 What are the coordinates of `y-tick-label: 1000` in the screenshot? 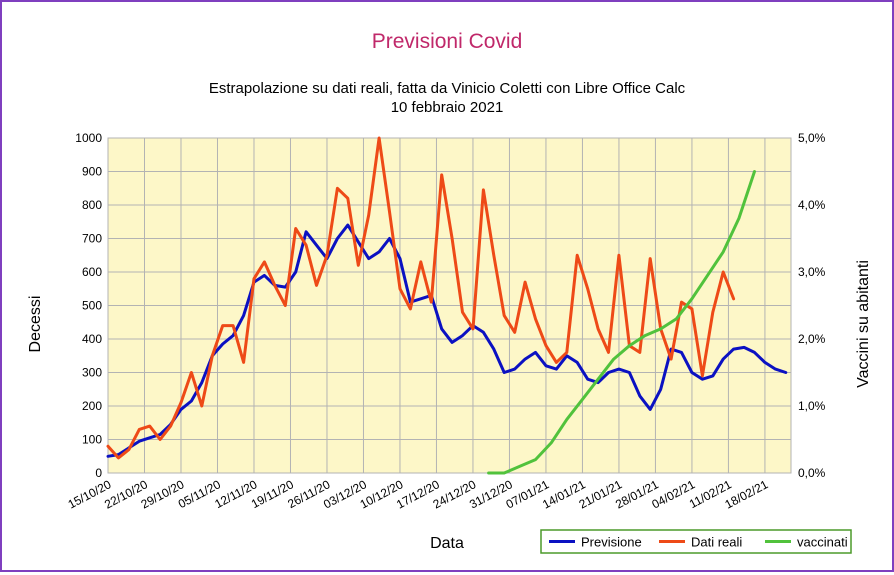 It's located at (88, 138).